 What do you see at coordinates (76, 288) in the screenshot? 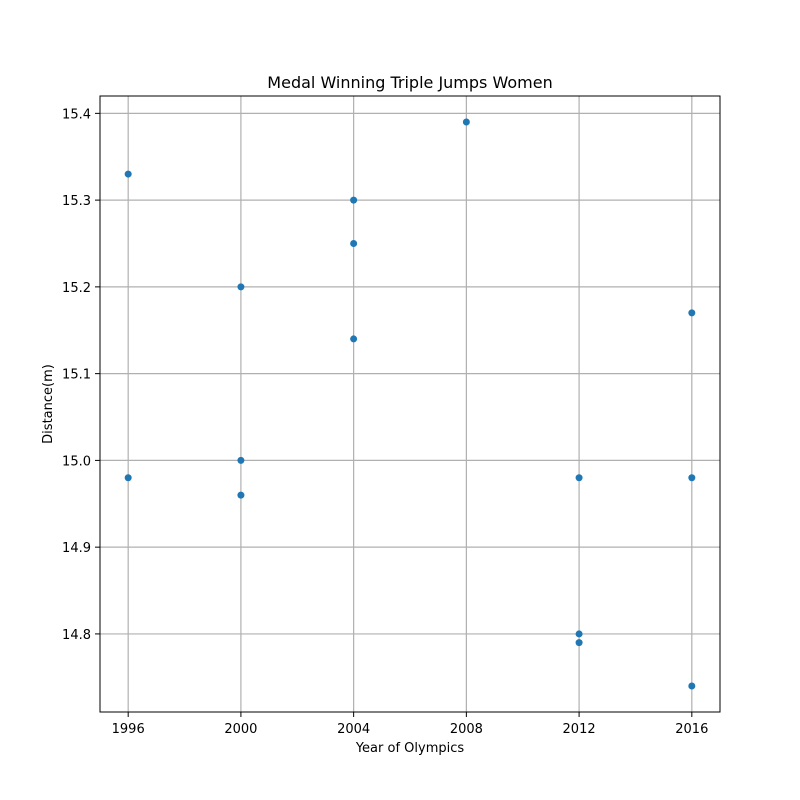
I see `y-tick-label: 15.2` at bounding box center [76, 288].